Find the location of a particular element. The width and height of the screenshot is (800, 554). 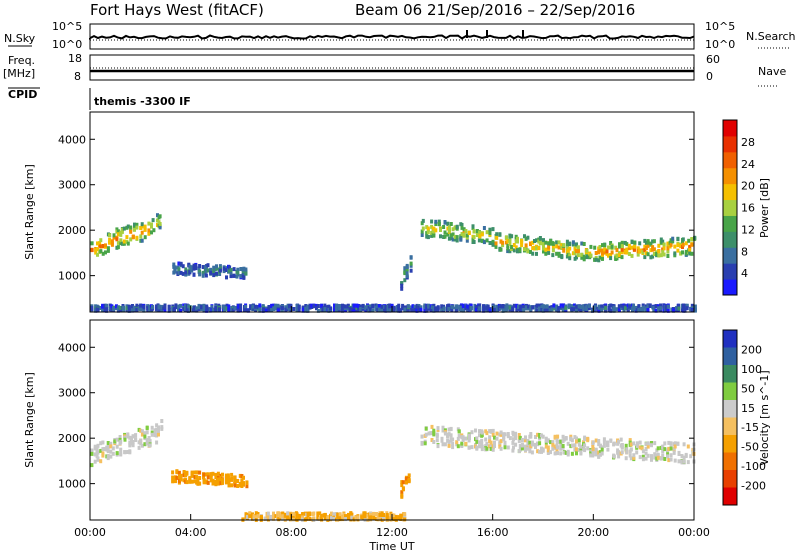

velocity-colorbar-swatch is located at coordinates (730, 479).